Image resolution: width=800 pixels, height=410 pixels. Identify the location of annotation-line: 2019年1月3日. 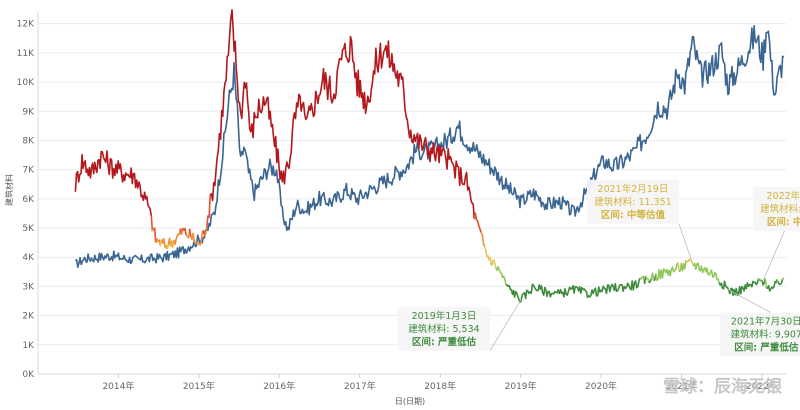
(444, 316).